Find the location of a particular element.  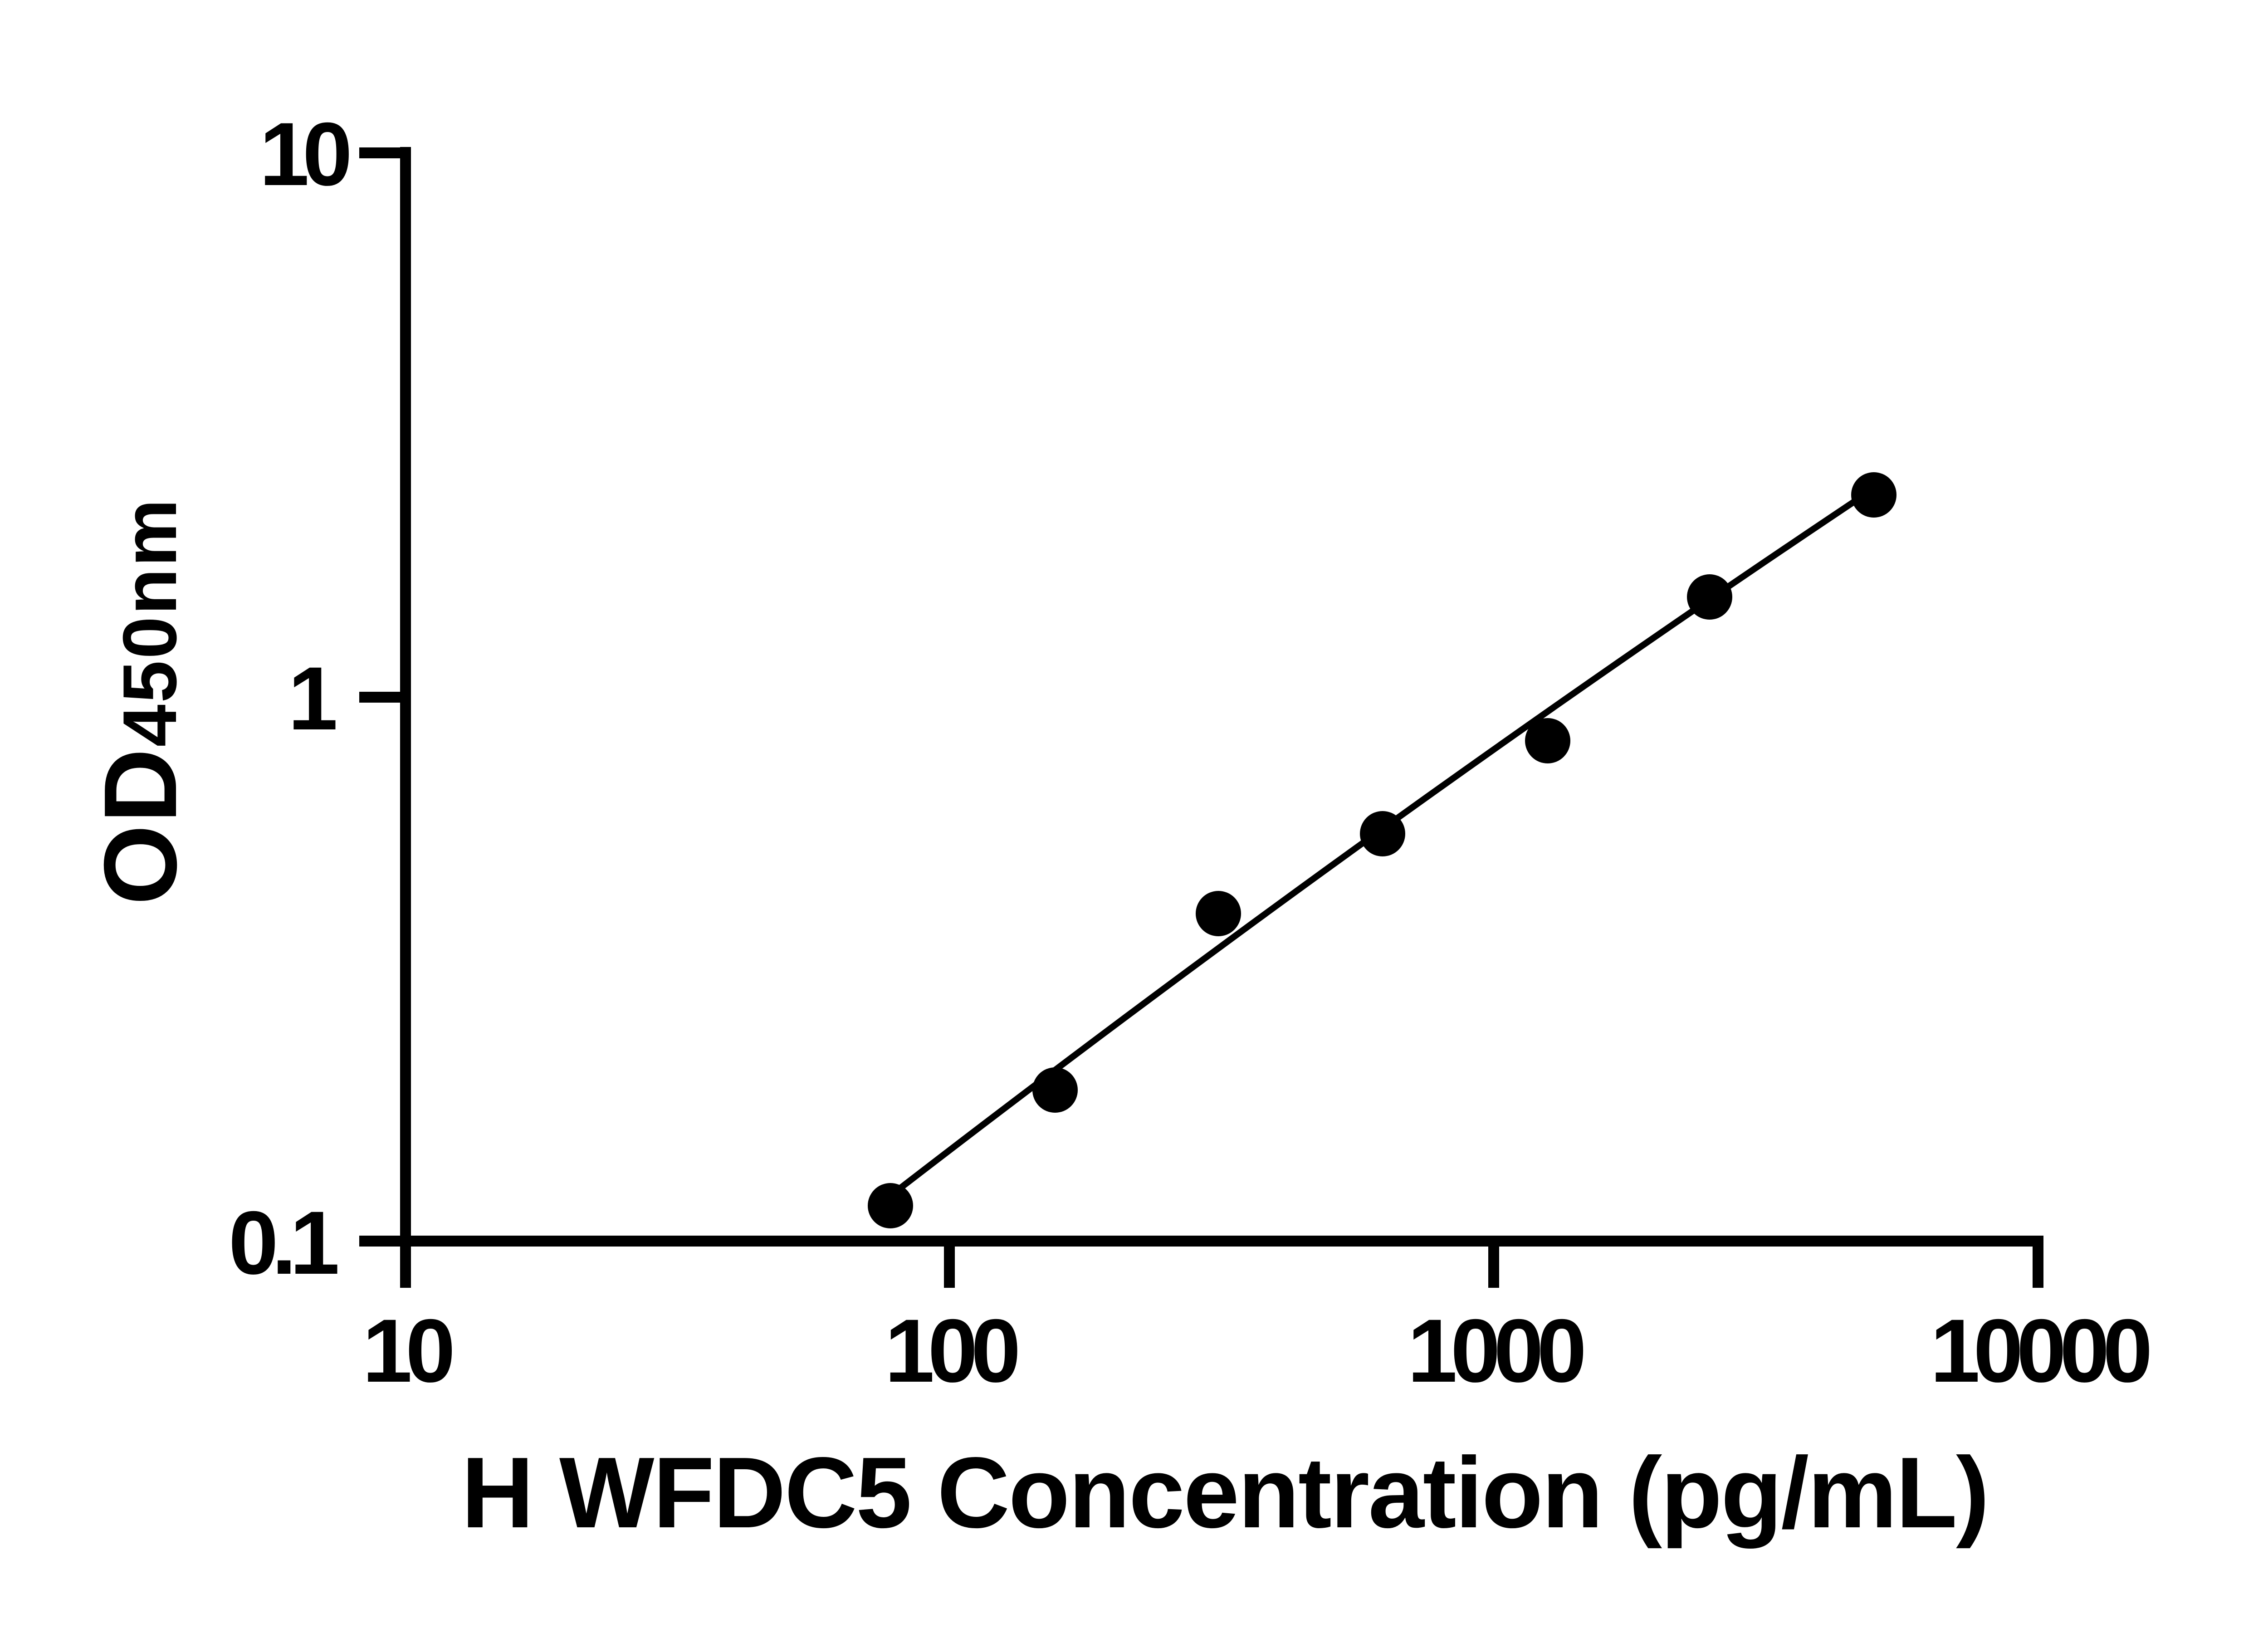

svg-text: 100 is located at coordinates (951, 1351).